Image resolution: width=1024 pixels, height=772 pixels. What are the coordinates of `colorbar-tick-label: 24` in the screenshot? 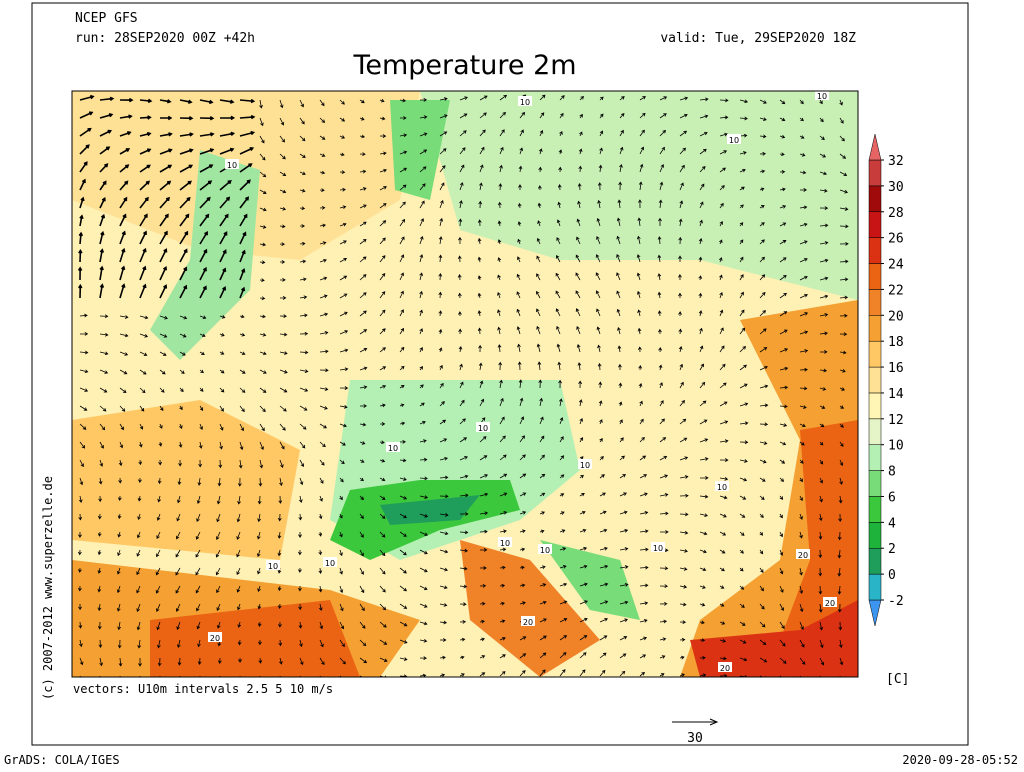 It's located at (896, 265).